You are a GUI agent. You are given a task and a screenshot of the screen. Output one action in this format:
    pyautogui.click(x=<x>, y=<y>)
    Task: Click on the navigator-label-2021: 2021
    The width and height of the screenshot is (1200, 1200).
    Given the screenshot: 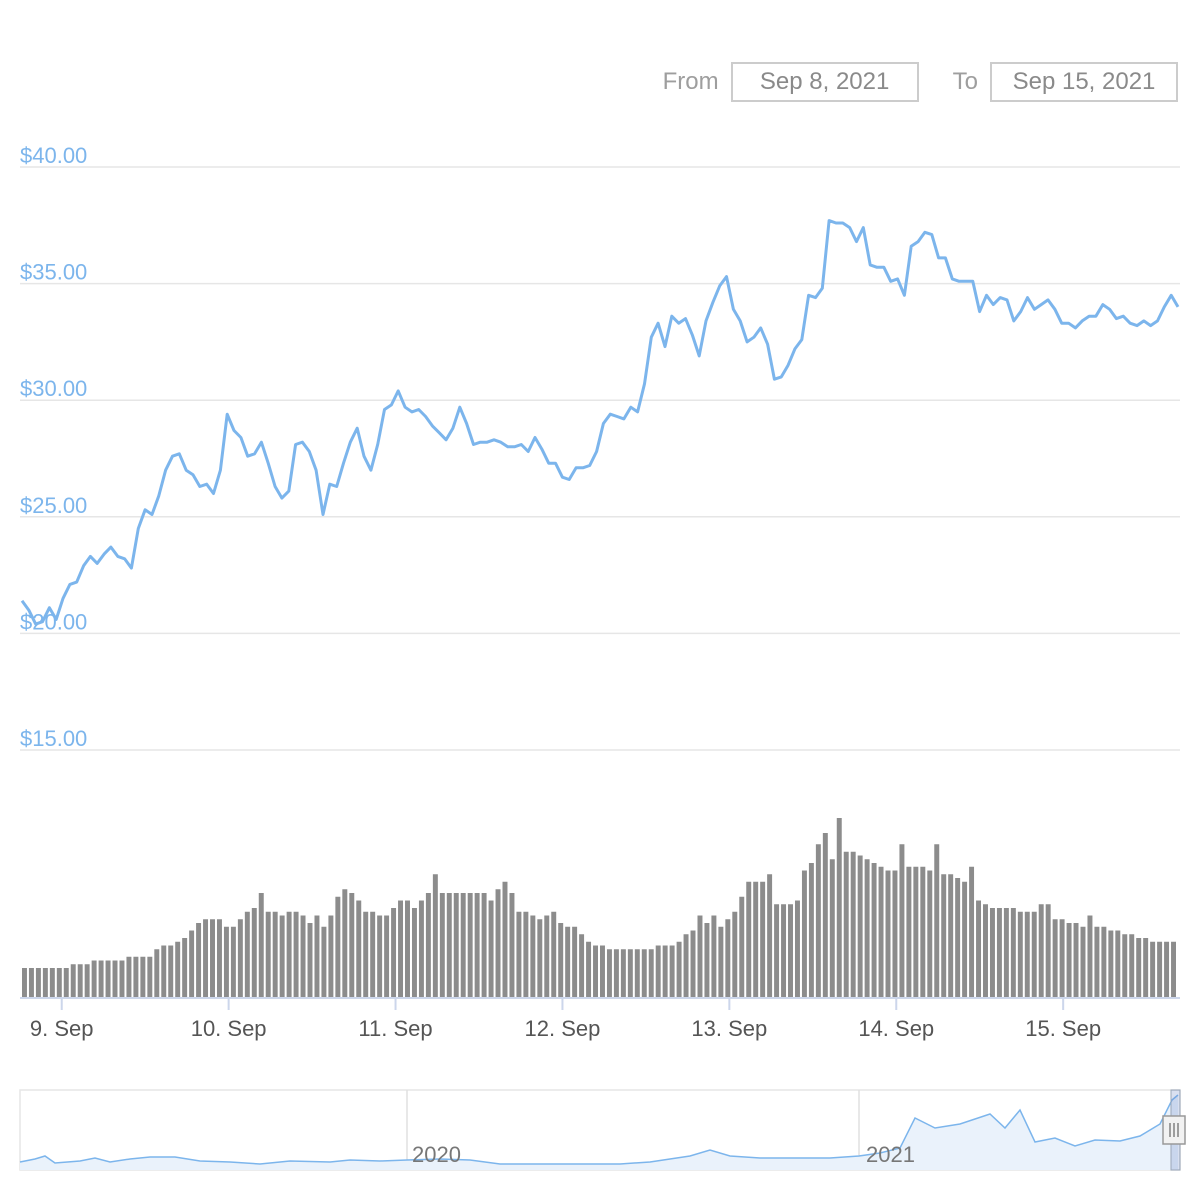 What is the action you would take?
    pyautogui.click(x=890, y=1154)
    